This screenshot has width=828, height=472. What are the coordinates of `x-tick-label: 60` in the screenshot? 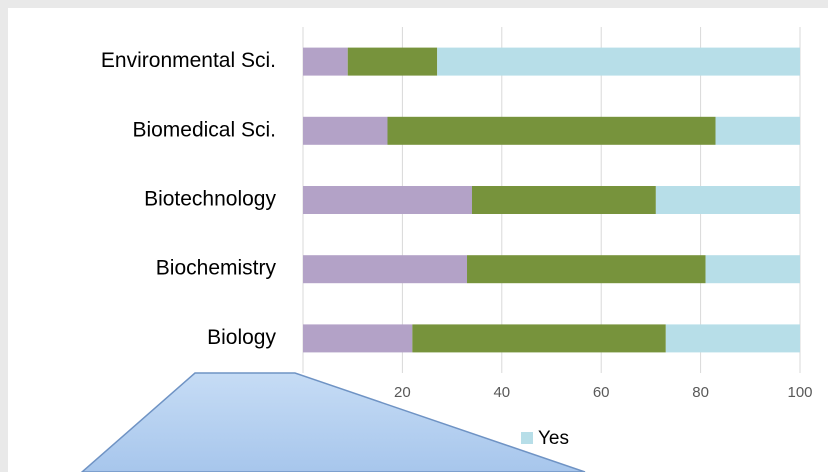 It's located at (601, 392).